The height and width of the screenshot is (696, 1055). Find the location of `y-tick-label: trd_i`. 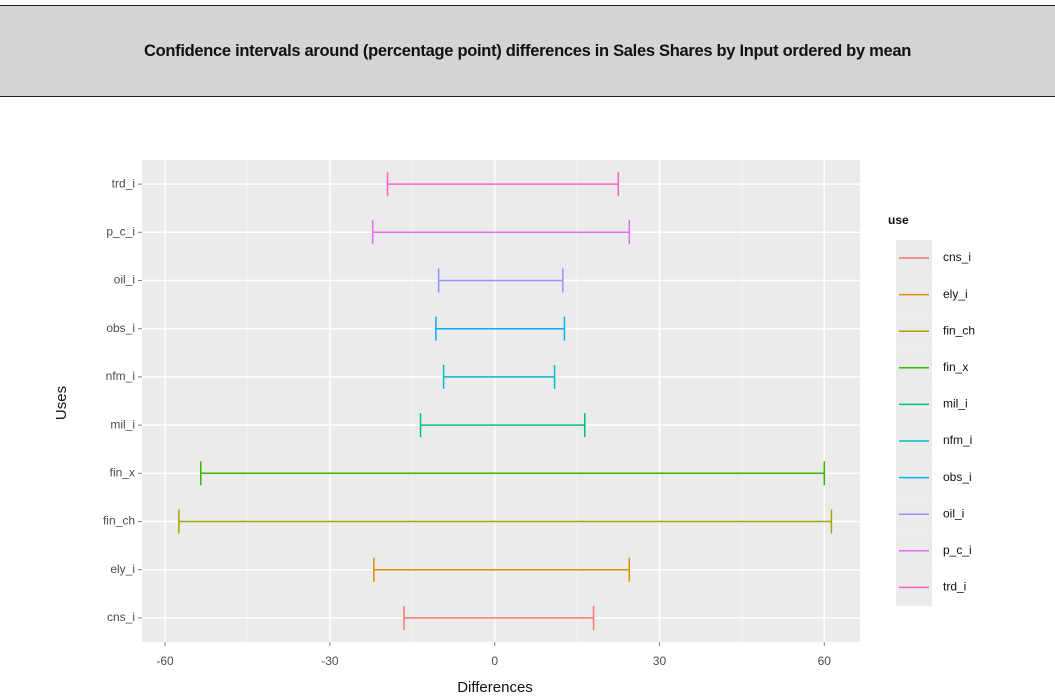

y-tick-label: trd_i is located at coordinates (123, 183).